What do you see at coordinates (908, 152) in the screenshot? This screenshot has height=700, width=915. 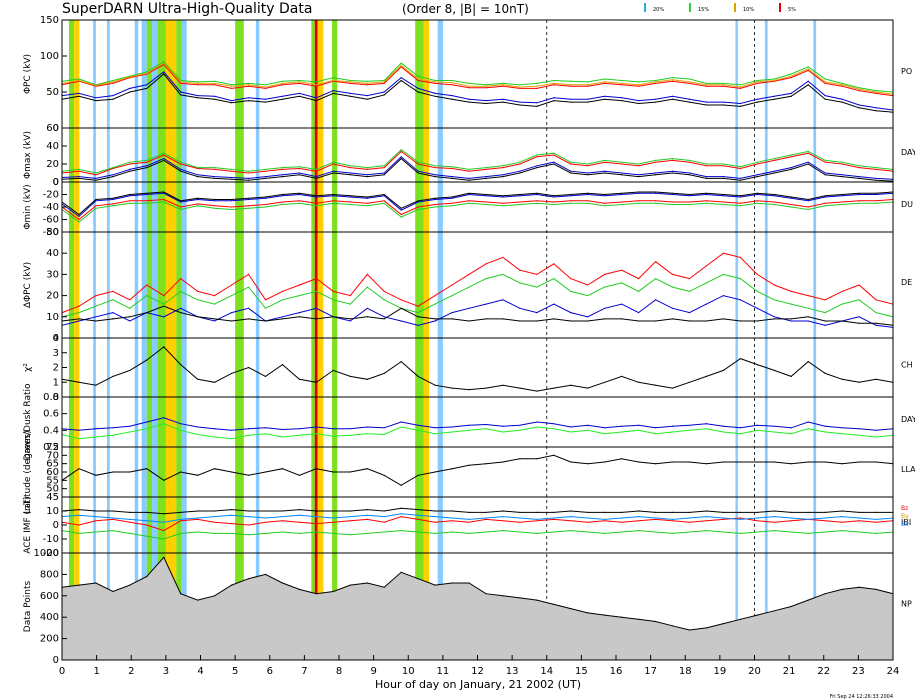 I see `right-label: DAY` at bounding box center [908, 152].